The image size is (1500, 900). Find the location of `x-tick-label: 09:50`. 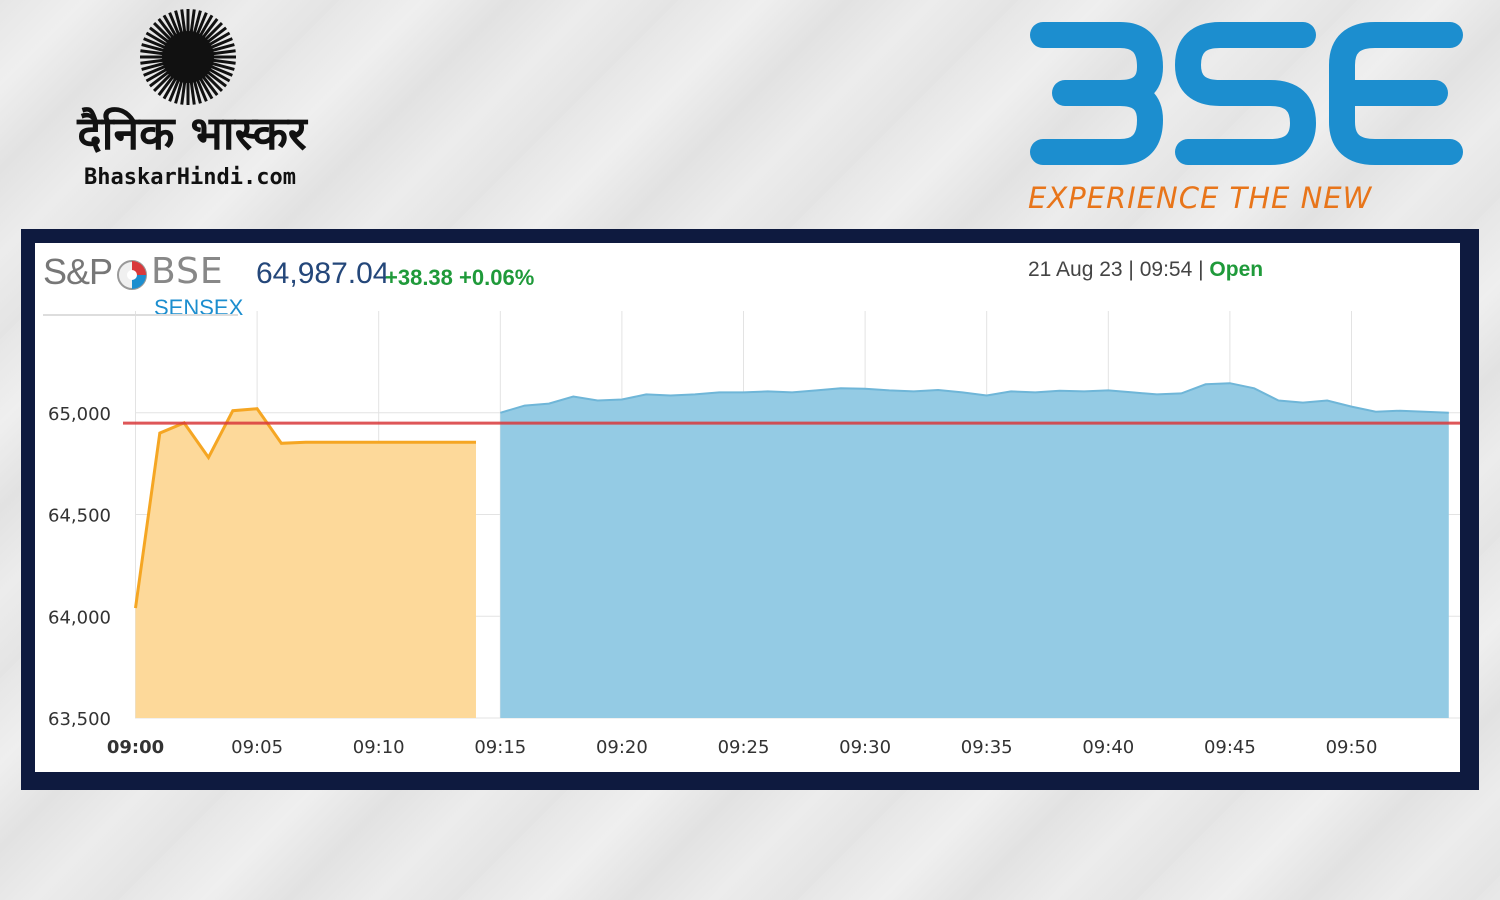

x-tick-label: 09:50 is located at coordinates (1352, 747).